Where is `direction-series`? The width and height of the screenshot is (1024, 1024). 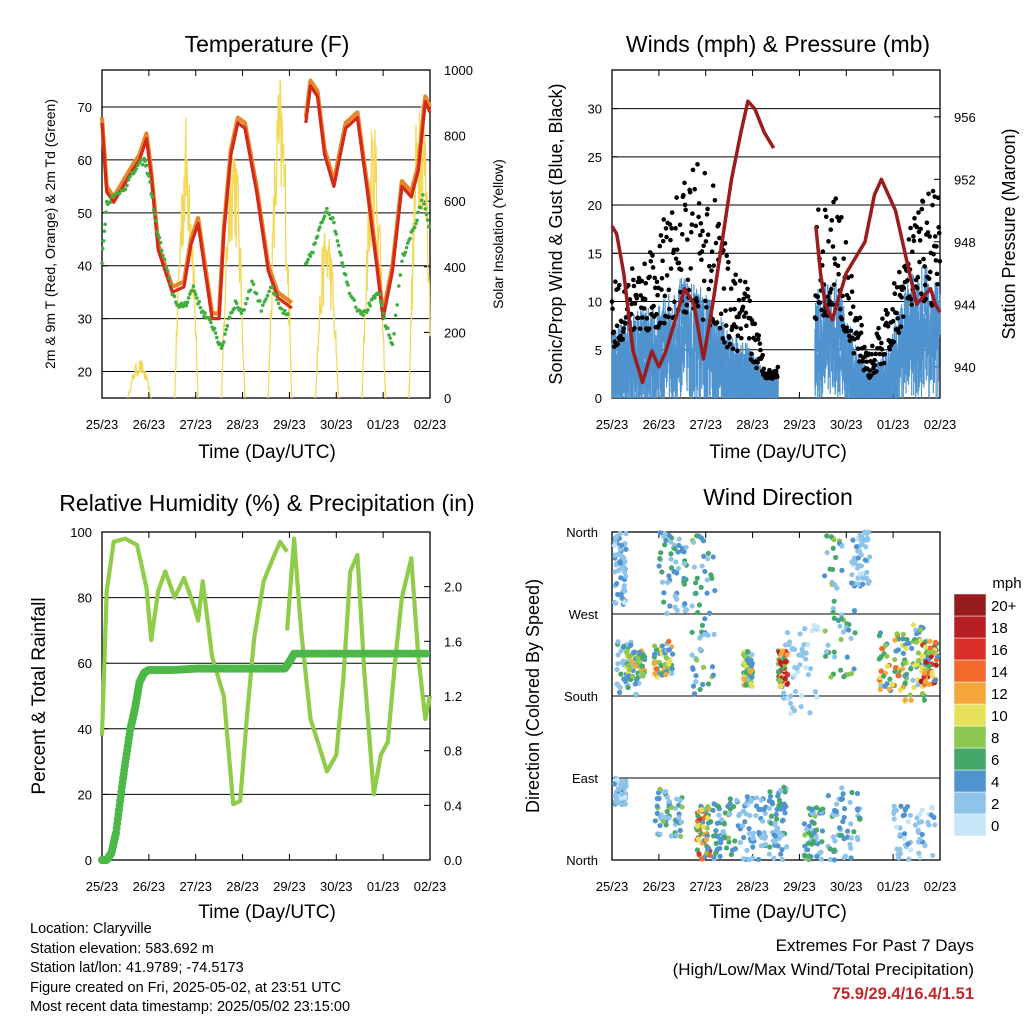
direction-series is located at coordinates (776, 696).